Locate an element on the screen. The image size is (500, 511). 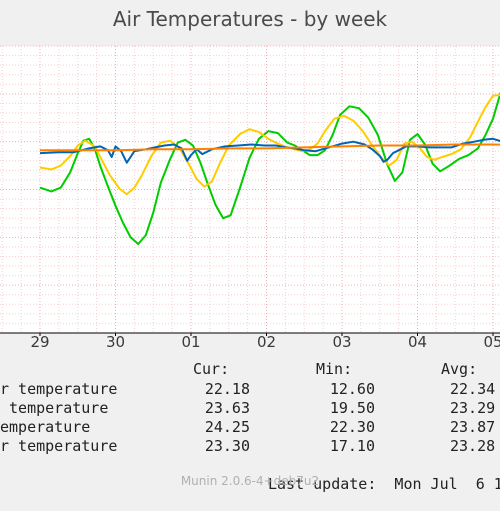
last-update: Last update: Mon Jul 6 1 is located at coordinates (250, 484).